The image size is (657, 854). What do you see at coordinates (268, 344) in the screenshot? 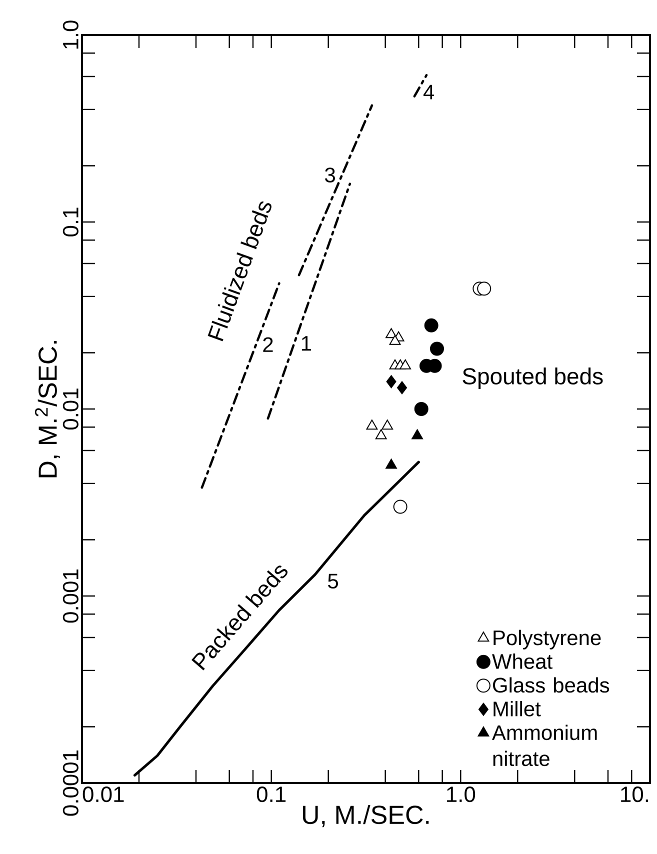
I see `series-label: 2` at bounding box center [268, 344].